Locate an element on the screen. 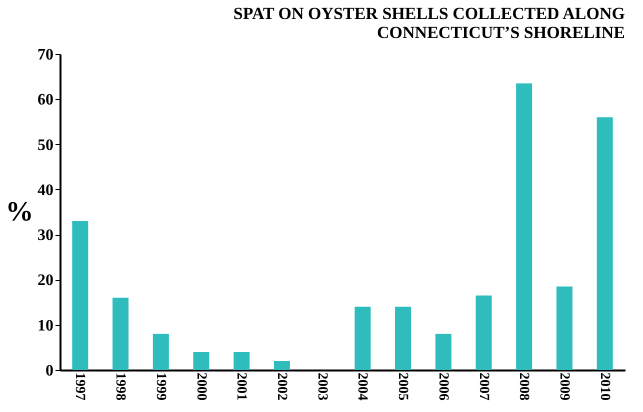 The image size is (643, 412). y-tick-label: 40 is located at coordinates (46, 190).